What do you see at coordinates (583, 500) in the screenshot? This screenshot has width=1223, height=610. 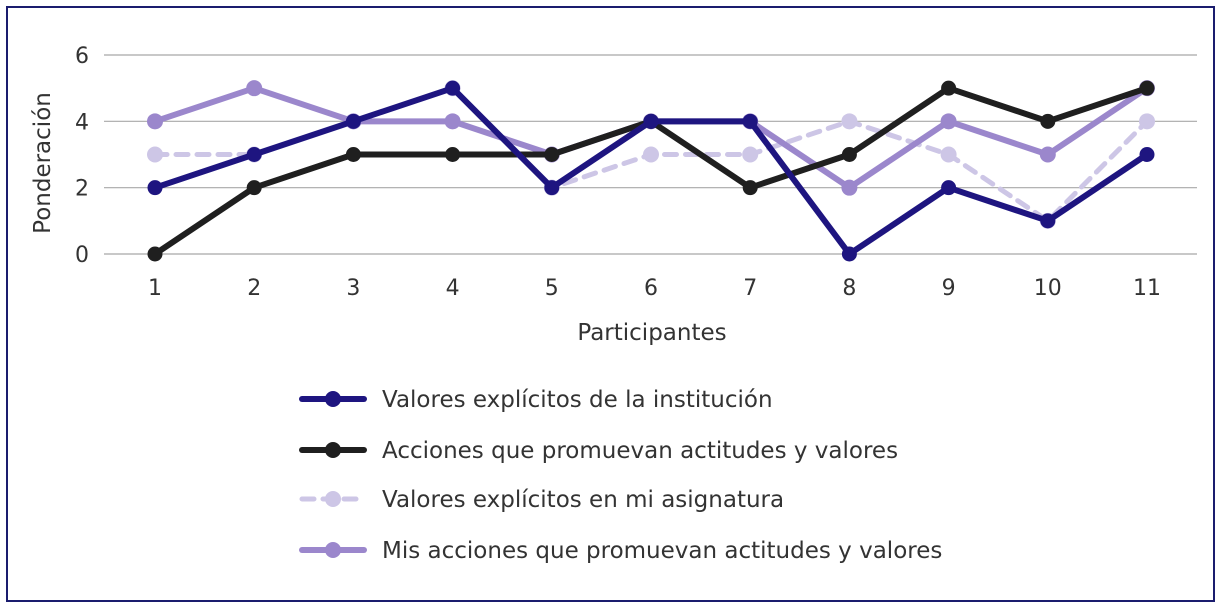 I see `legend-label: Valores explícitos en mi asignatura` at bounding box center [583, 500].